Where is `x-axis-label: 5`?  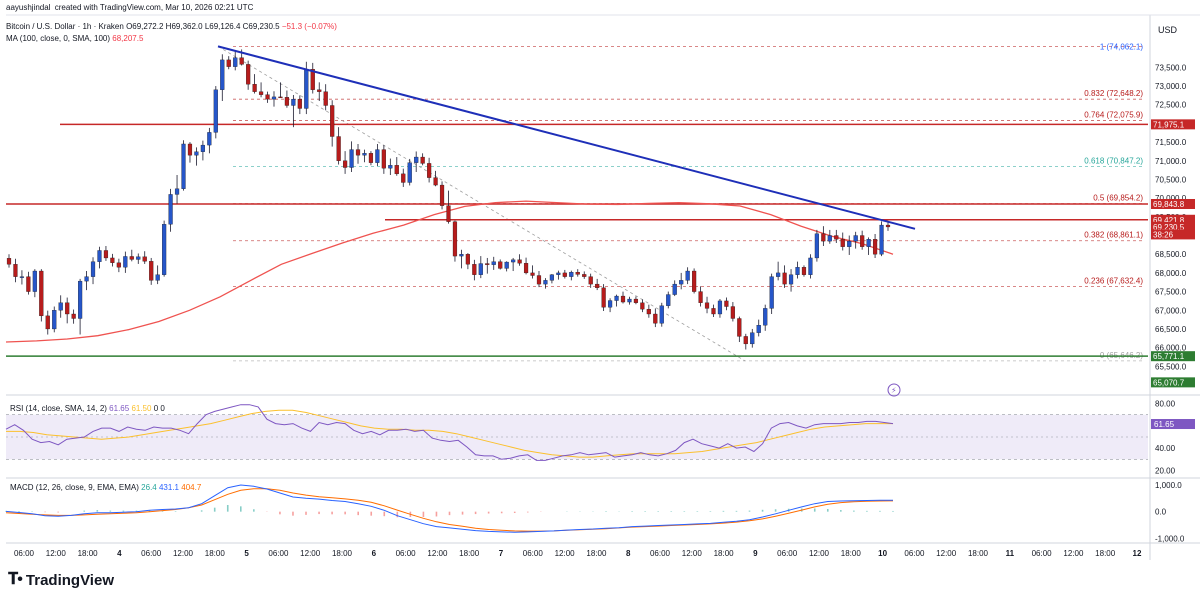
x-axis-label: 5 is located at coordinates (246, 553).